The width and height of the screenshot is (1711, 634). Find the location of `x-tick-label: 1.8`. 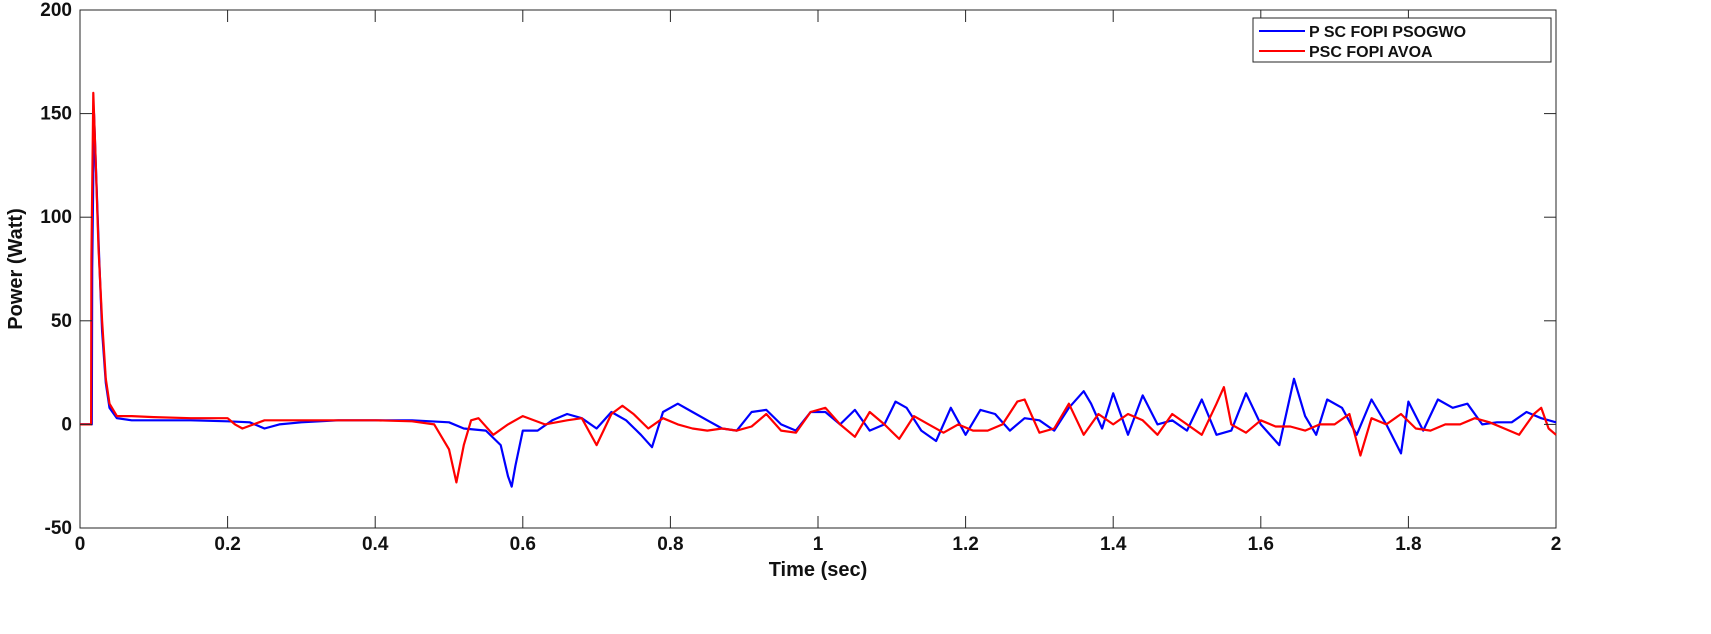

x-tick-label: 1.8 is located at coordinates (1408, 544).